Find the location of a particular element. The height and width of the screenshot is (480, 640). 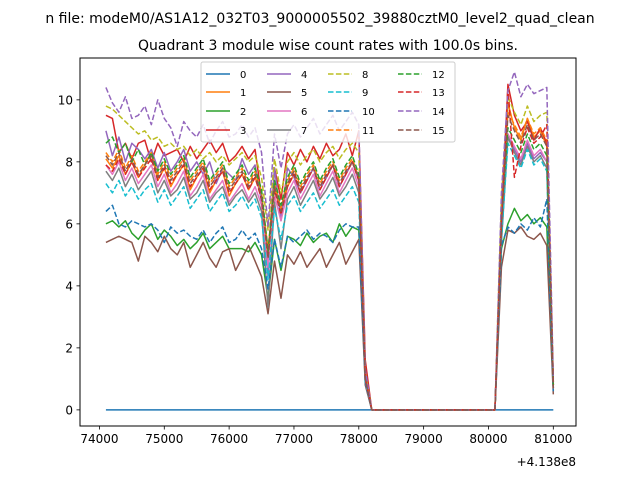

y-axis-ticks: 0 2 4 6 8 10 is located at coordinates (69, 255).